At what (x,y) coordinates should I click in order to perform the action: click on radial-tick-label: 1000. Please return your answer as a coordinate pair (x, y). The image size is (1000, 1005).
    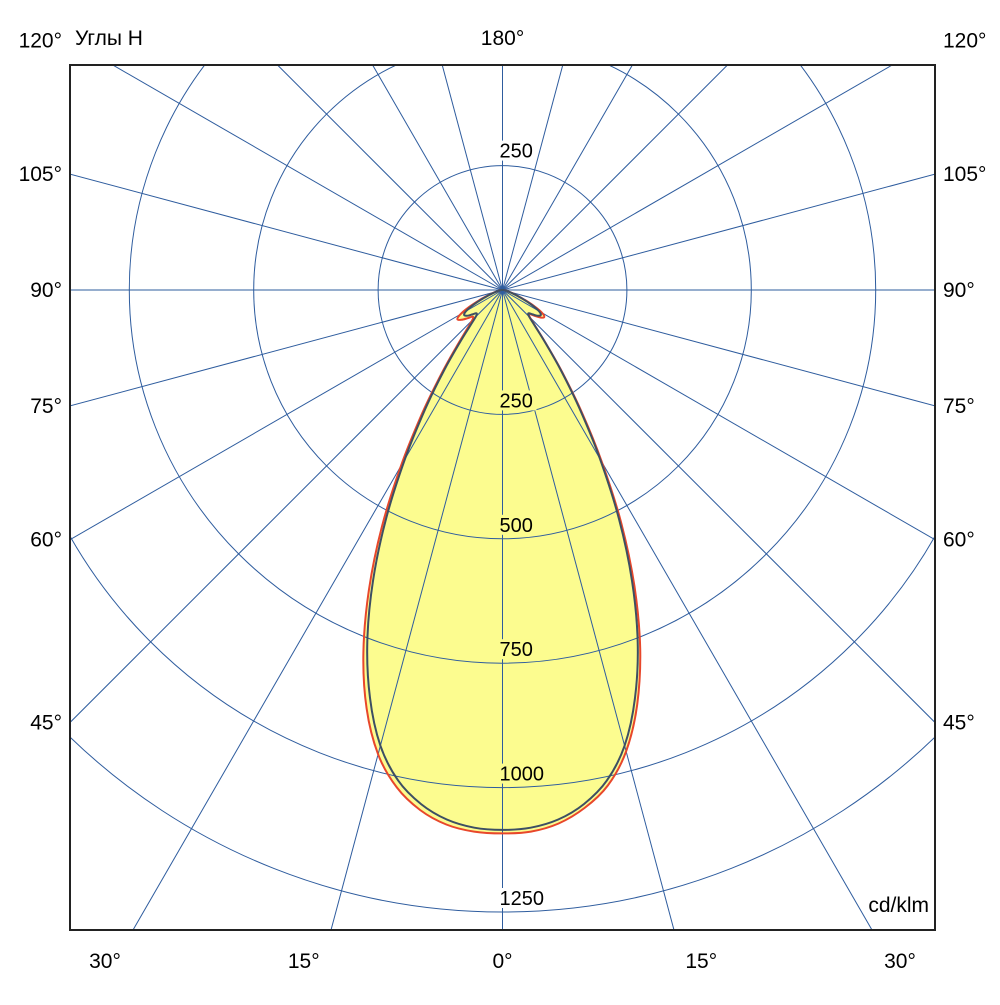
    Looking at the image, I should click on (522, 775).